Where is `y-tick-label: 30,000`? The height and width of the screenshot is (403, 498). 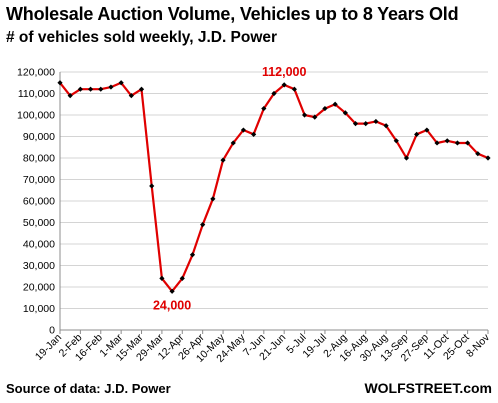 y-tick-label: 30,000 is located at coordinates (39, 266).